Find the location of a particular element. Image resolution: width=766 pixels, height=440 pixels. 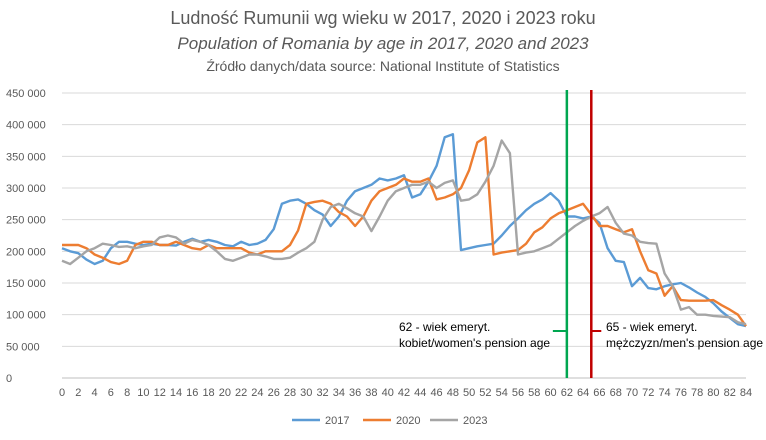

x-tick-label: 6 is located at coordinates (111, 393).